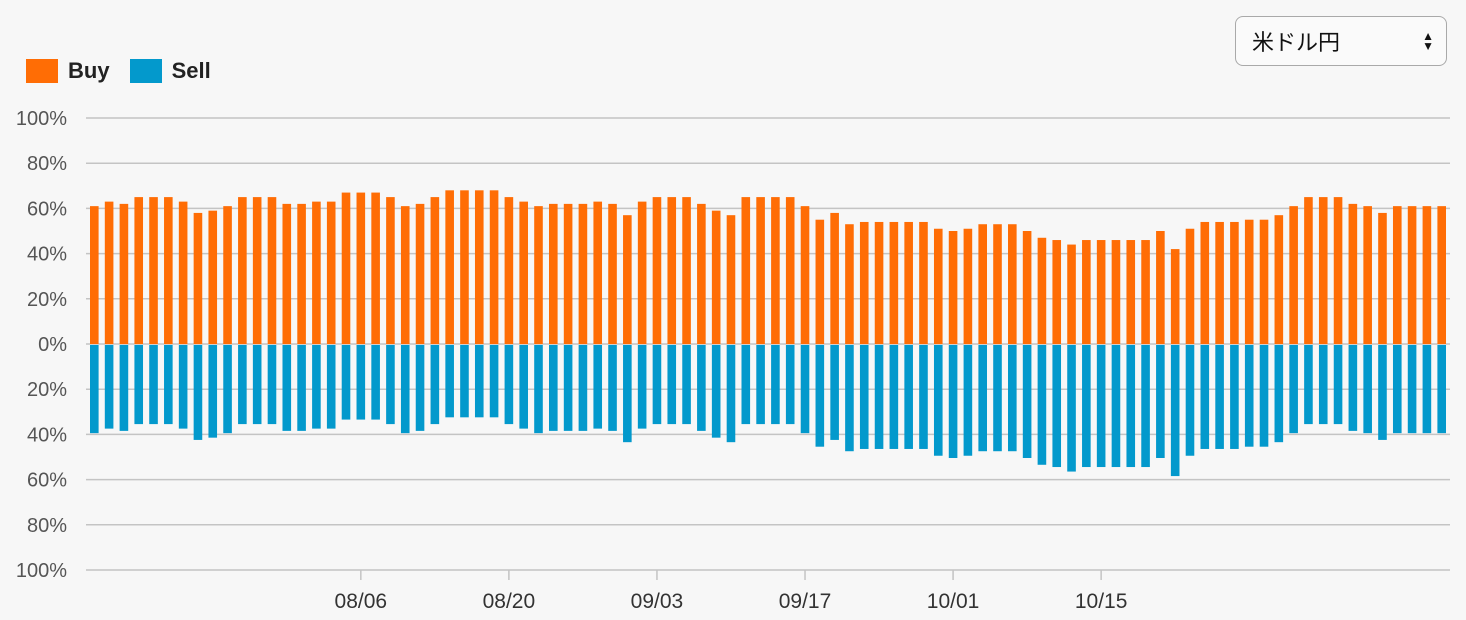 The height and width of the screenshot is (620, 1466). What do you see at coordinates (1341, 41) in the screenshot?
I see `currency-pair-select: 米ドル円 ▲ ▼` at bounding box center [1341, 41].